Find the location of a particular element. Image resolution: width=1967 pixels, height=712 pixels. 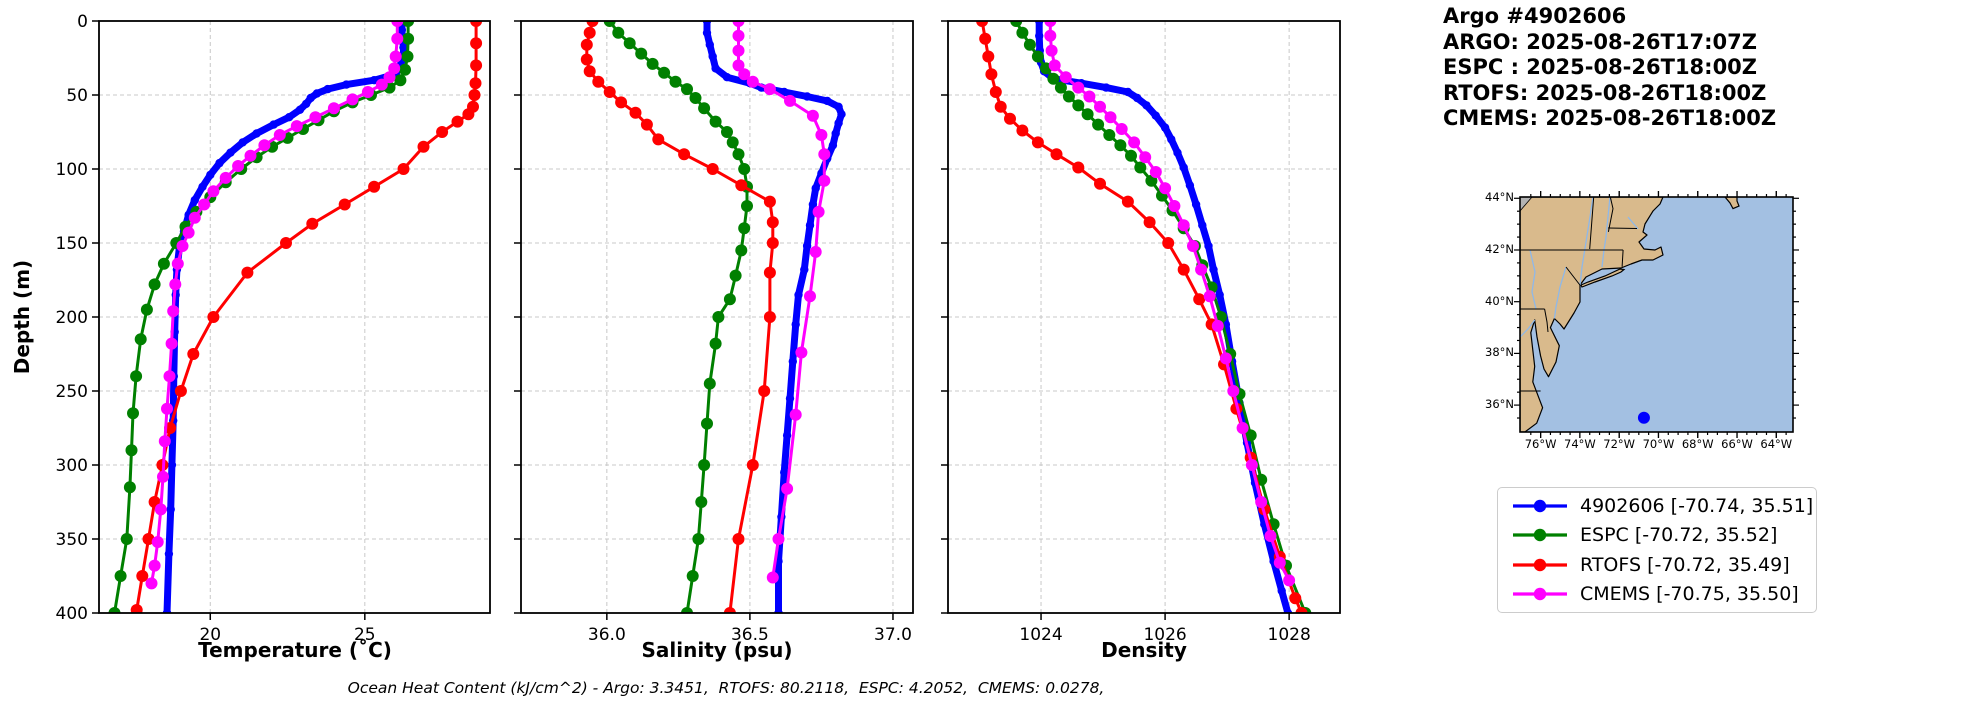

x-tick-label: 37.0 is located at coordinates (893, 635).